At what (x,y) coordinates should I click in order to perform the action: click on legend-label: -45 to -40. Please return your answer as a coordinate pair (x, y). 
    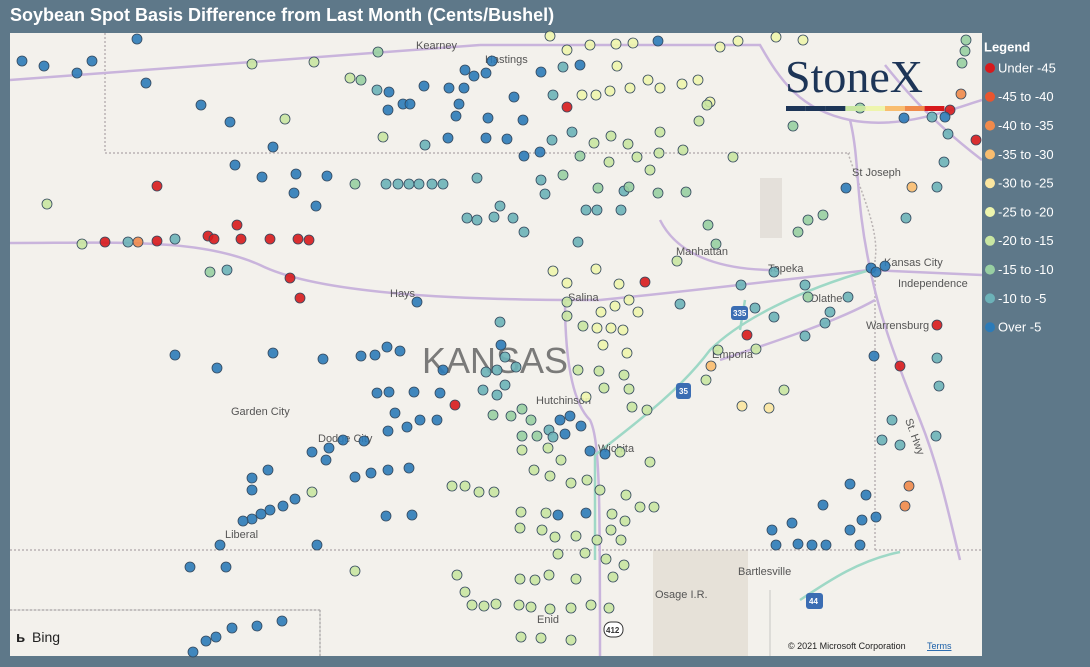
    Looking at the image, I should click on (1026, 96).